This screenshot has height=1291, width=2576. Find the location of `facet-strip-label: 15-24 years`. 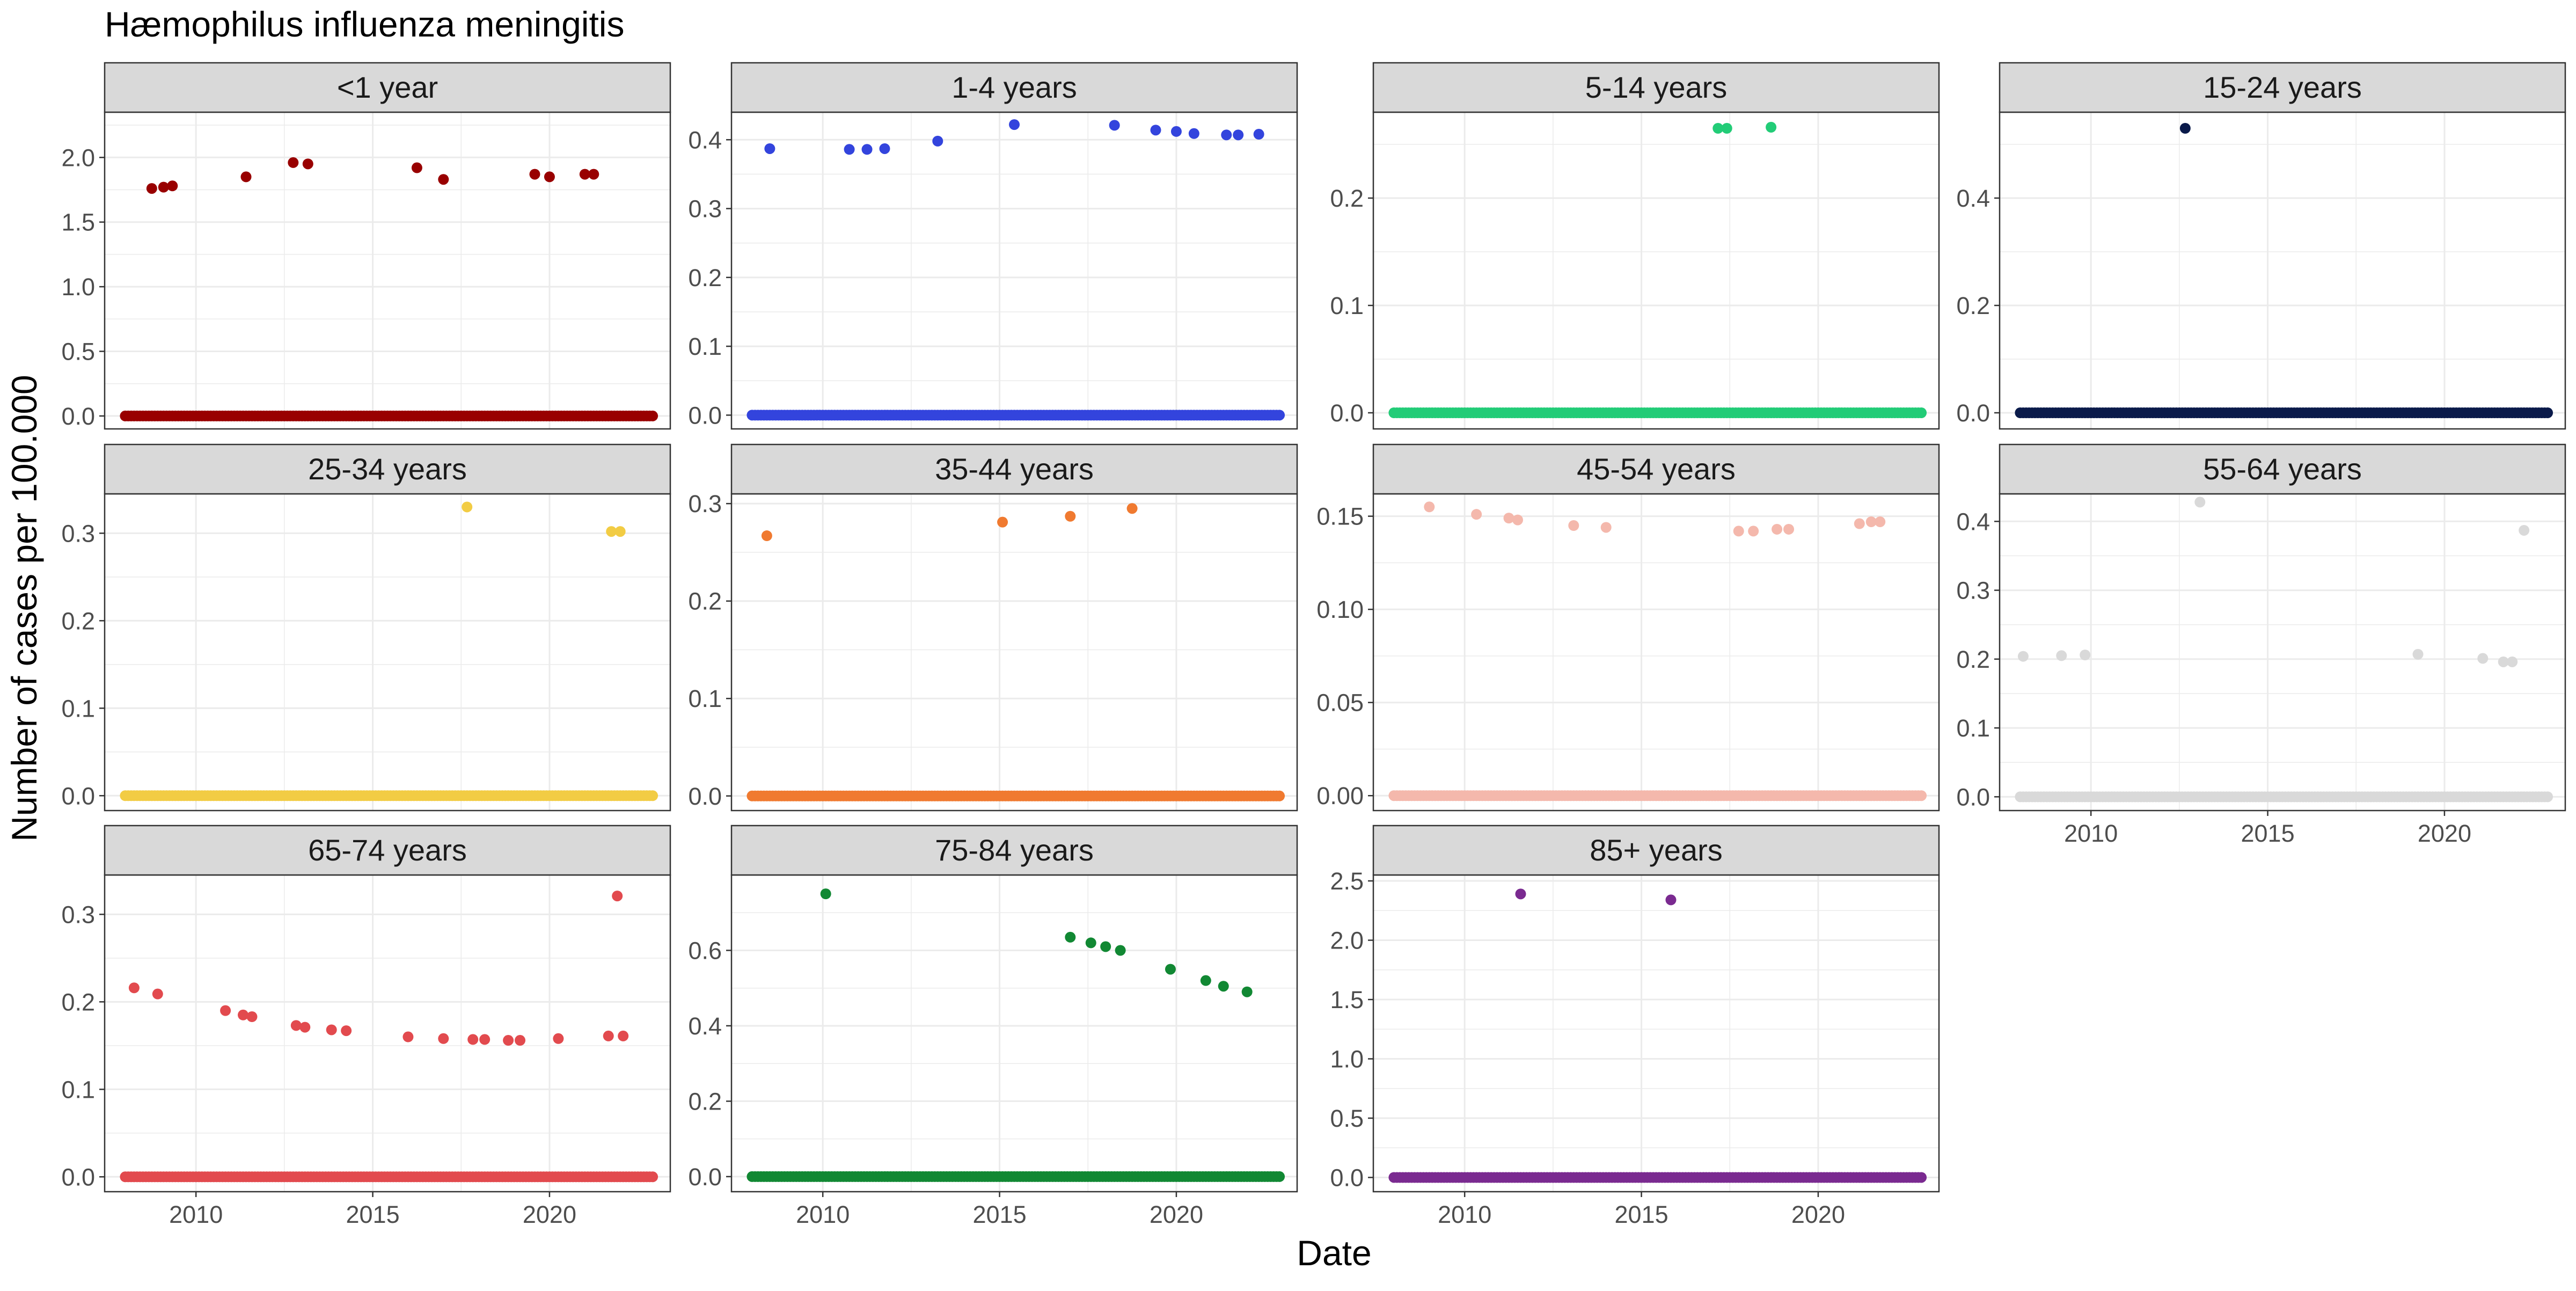

facet-strip-label: 15-24 years is located at coordinates (2282, 87).